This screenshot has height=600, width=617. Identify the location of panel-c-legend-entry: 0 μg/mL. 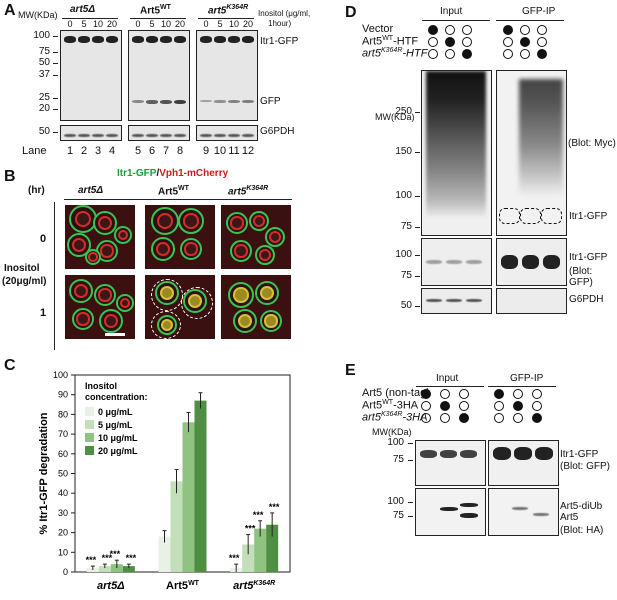
(115, 412).